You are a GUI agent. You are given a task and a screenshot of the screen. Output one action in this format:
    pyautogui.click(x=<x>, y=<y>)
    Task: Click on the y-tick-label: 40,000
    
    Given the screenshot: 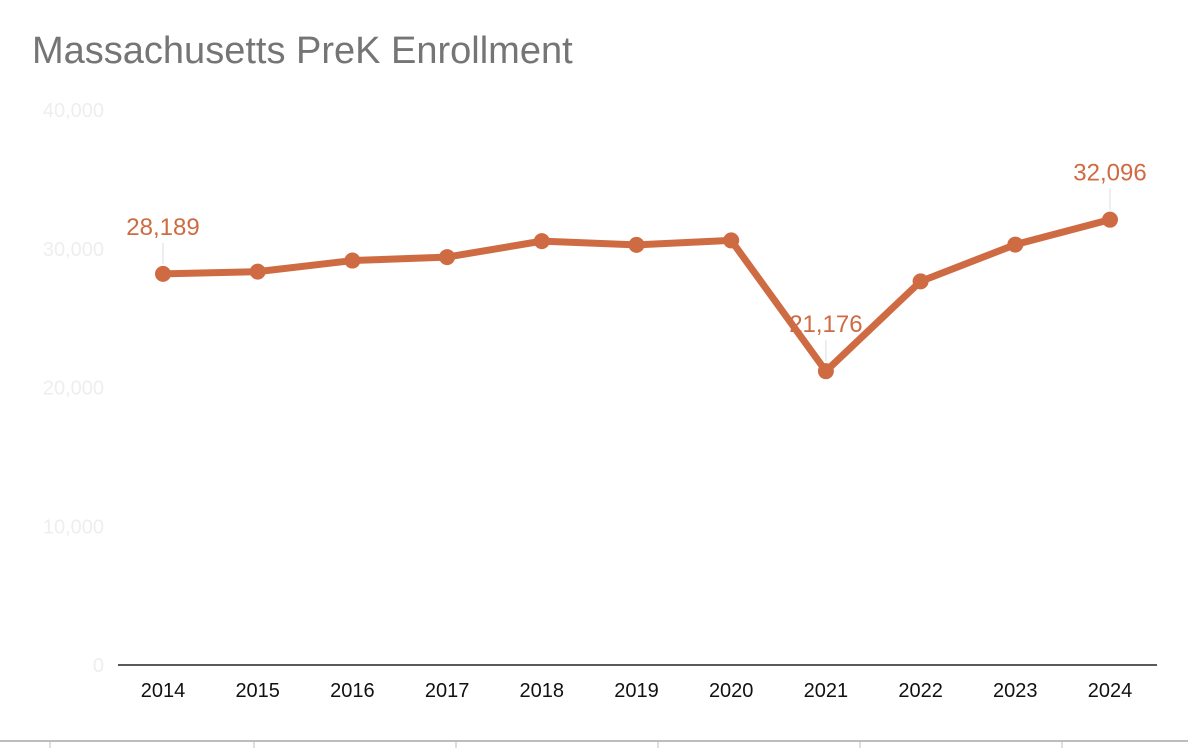 What is the action you would take?
    pyautogui.click(x=73, y=111)
    